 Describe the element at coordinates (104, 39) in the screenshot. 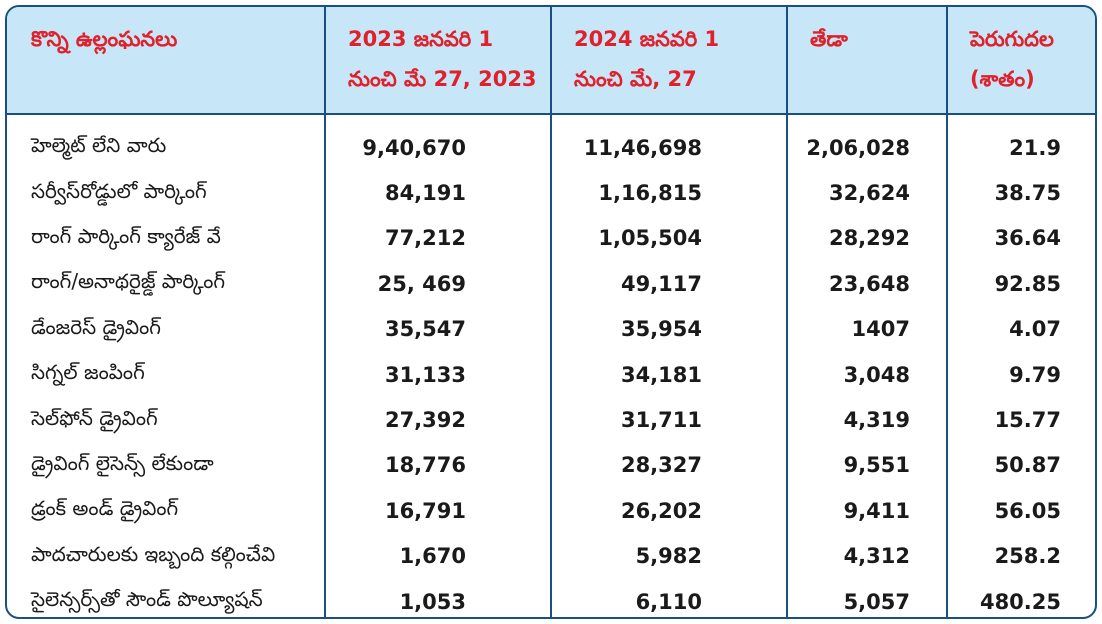

I see `header-violations-label: కొన్ని ఉల్లంఘనలు` at that location.